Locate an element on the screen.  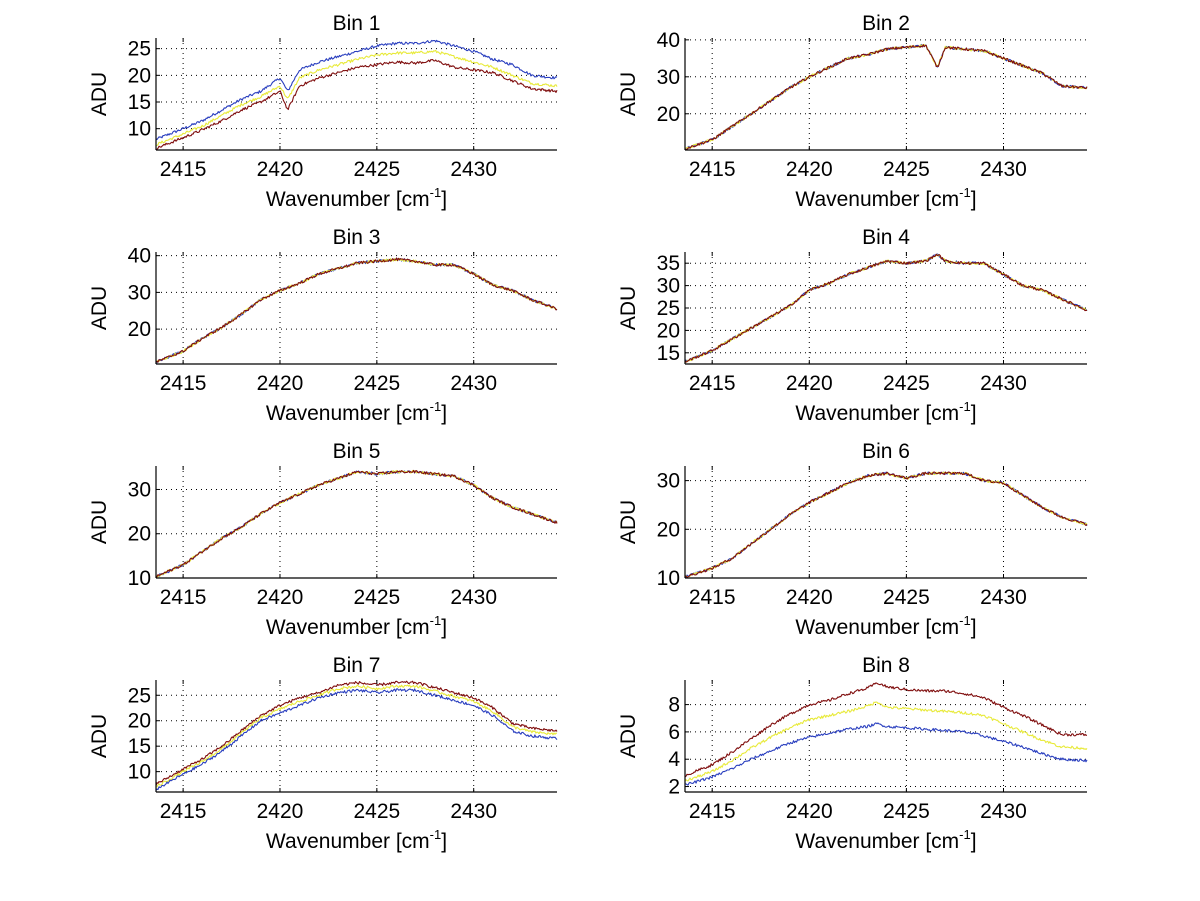
y-tick-label: 10 is located at coordinates (139, 578).